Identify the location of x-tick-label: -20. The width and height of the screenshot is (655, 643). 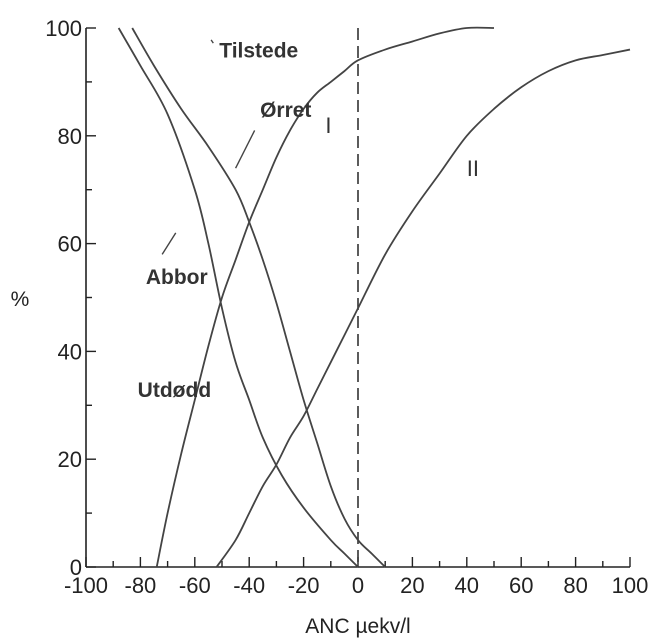
(304, 585).